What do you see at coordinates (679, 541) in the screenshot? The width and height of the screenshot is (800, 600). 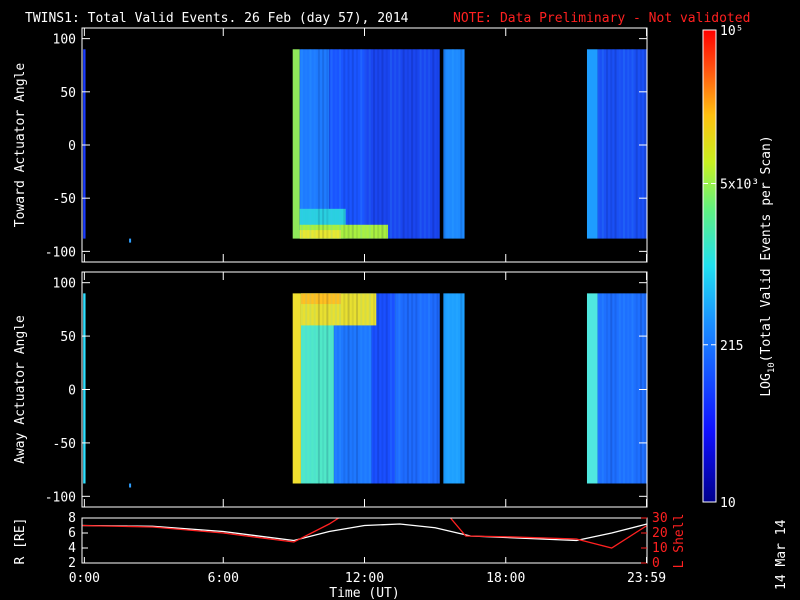 I see `lshell-axis-label: L Shell` at bounding box center [679, 541].